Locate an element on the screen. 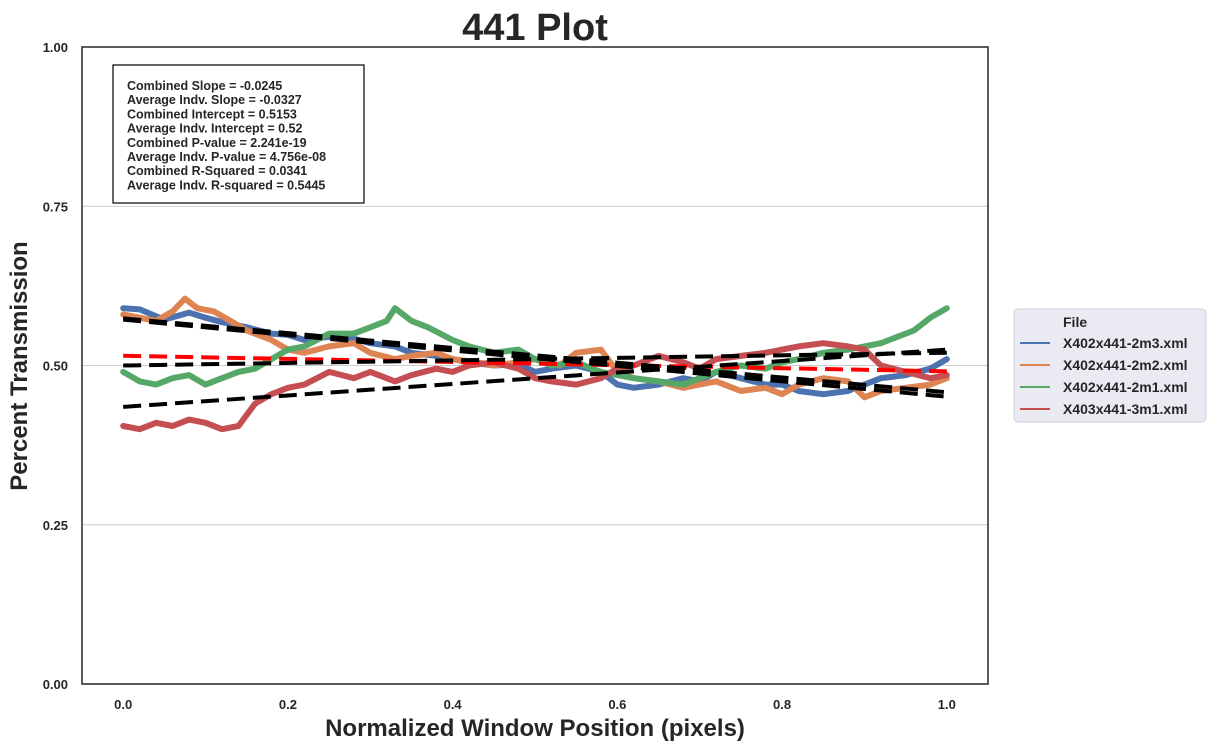 The height and width of the screenshot is (750, 1215). legend-title: File is located at coordinates (1075, 322).